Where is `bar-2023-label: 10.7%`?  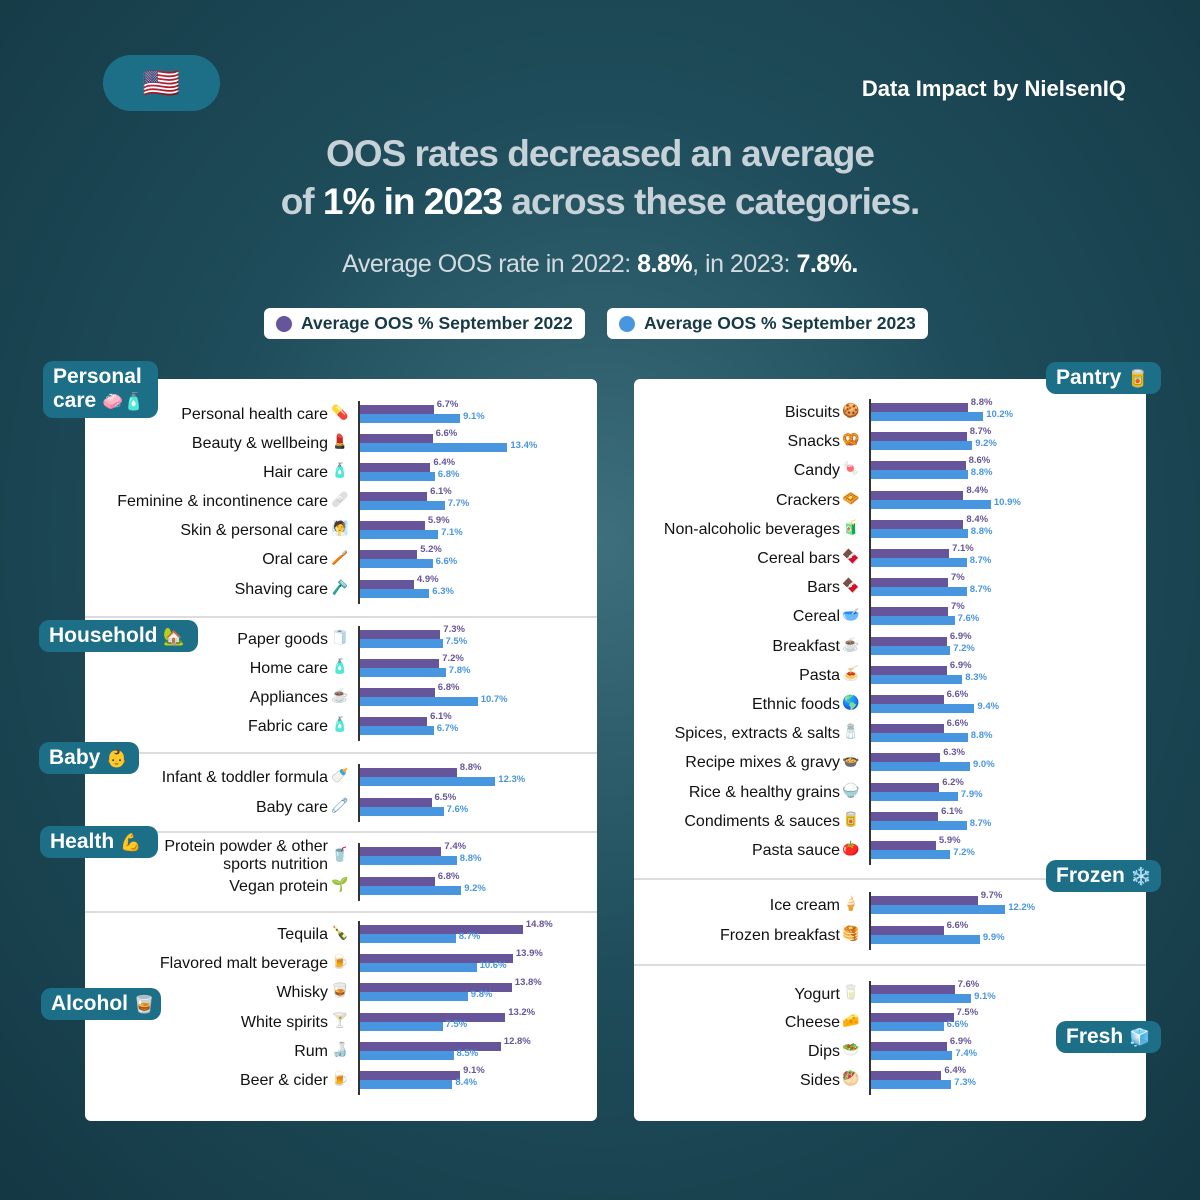 bar-2023-label: 10.7% is located at coordinates (494, 699).